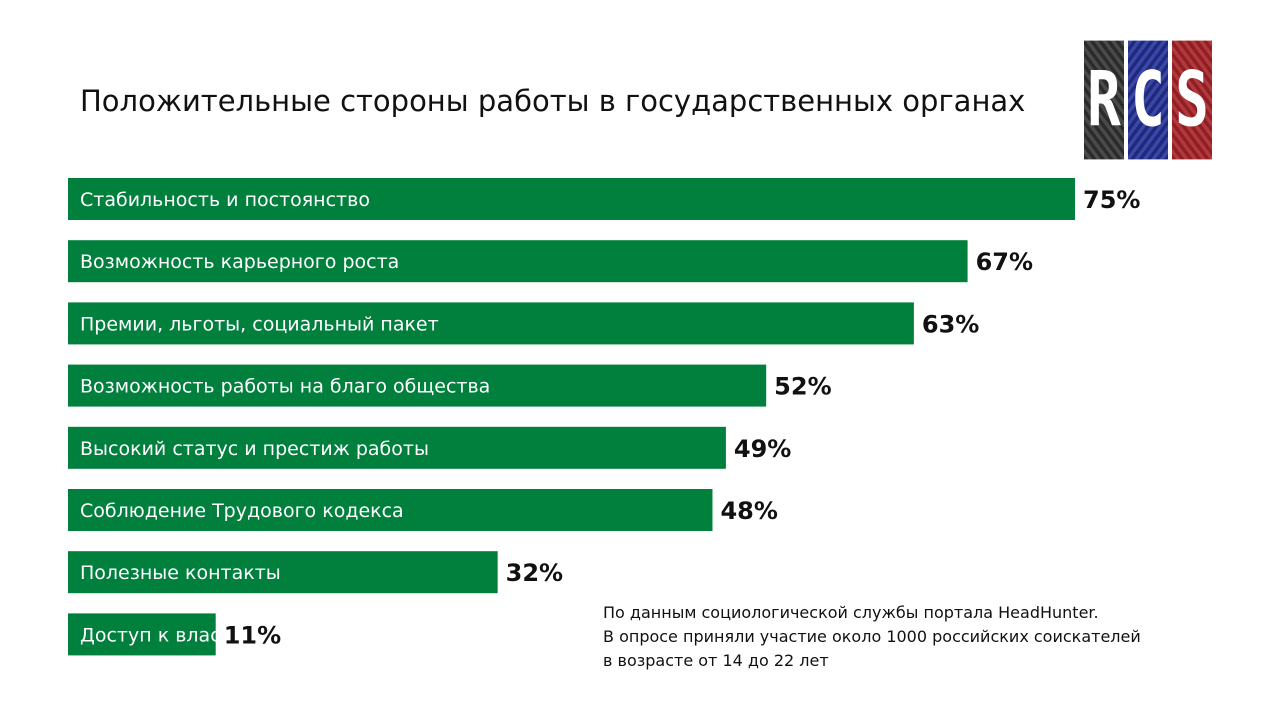 The image size is (1280, 720). Describe the element at coordinates (254, 449) in the screenshot. I see `bar-category-label-5: Высокий статус и престиж работы` at that location.